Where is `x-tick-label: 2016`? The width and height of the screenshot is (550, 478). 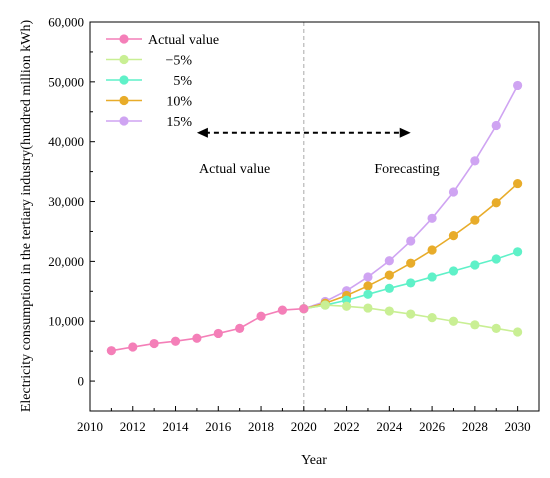
x-tick-label: 2016 is located at coordinates (218, 426).